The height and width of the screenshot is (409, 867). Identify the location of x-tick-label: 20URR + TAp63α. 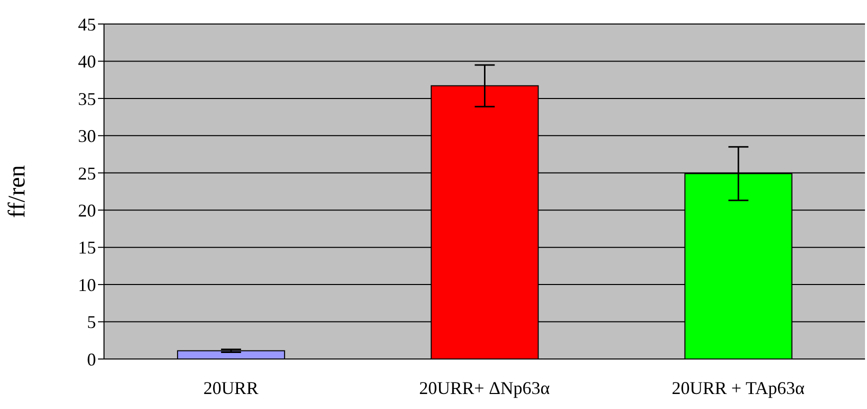
(739, 388).